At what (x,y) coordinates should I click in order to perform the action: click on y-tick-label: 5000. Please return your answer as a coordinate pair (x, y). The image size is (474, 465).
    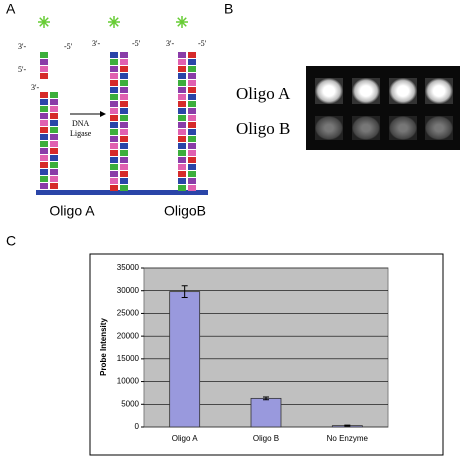
    Looking at the image, I should click on (130, 403).